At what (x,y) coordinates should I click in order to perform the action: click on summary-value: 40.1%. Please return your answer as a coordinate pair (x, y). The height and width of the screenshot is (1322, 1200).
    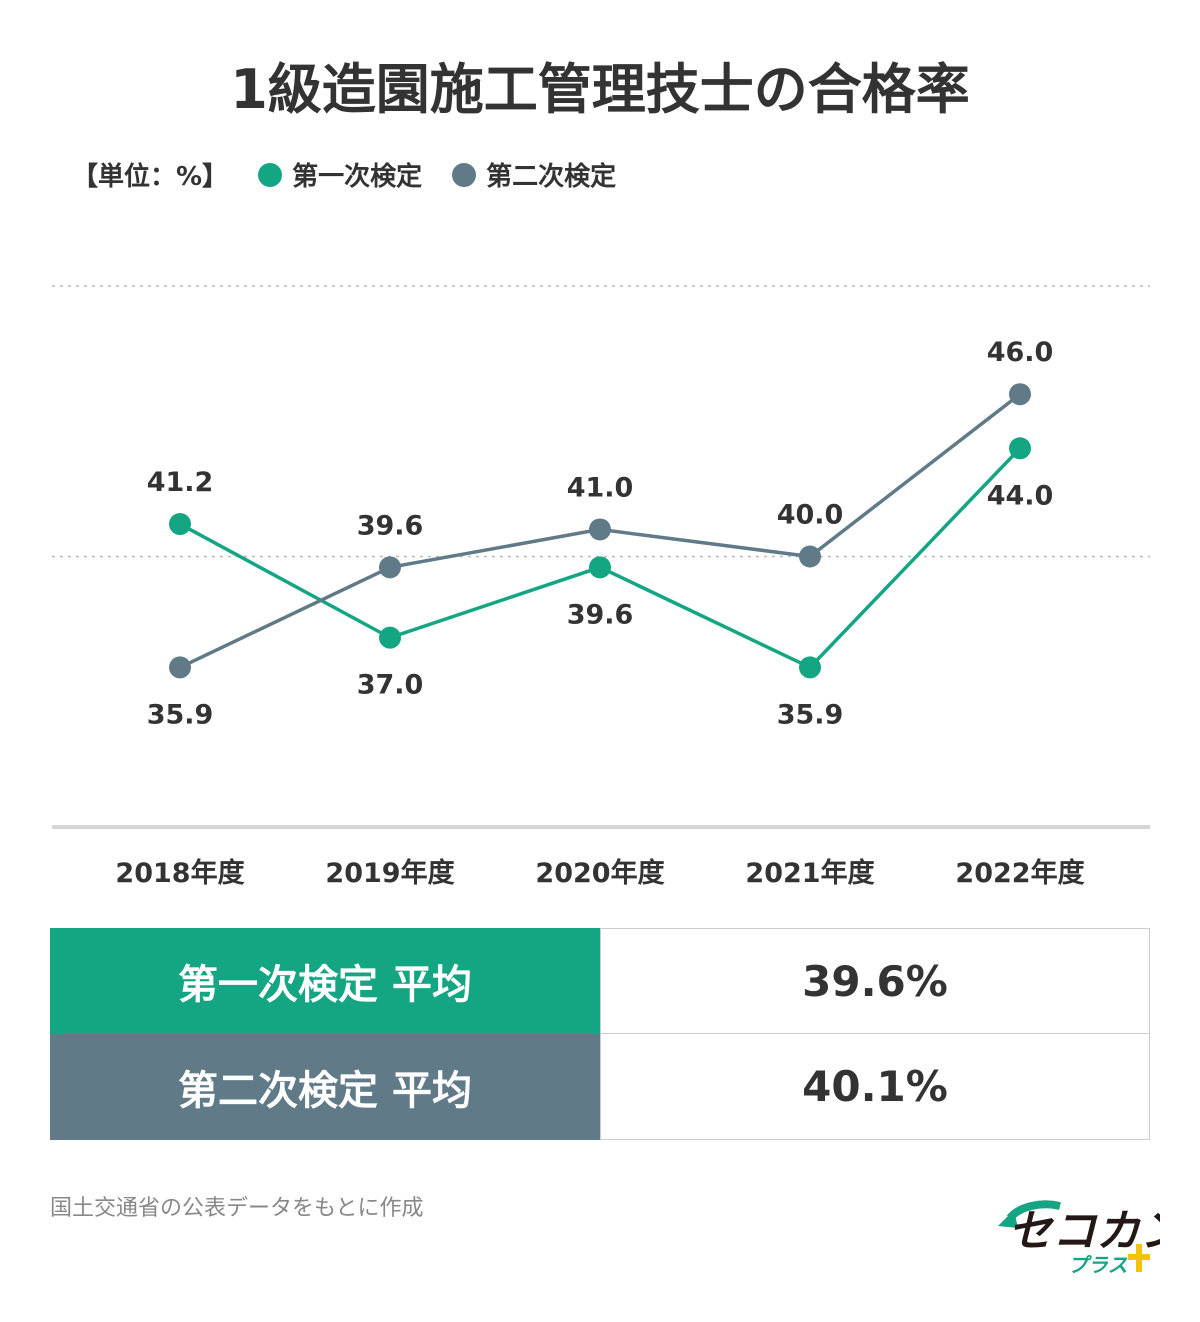
    Looking at the image, I should click on (875, 1087).